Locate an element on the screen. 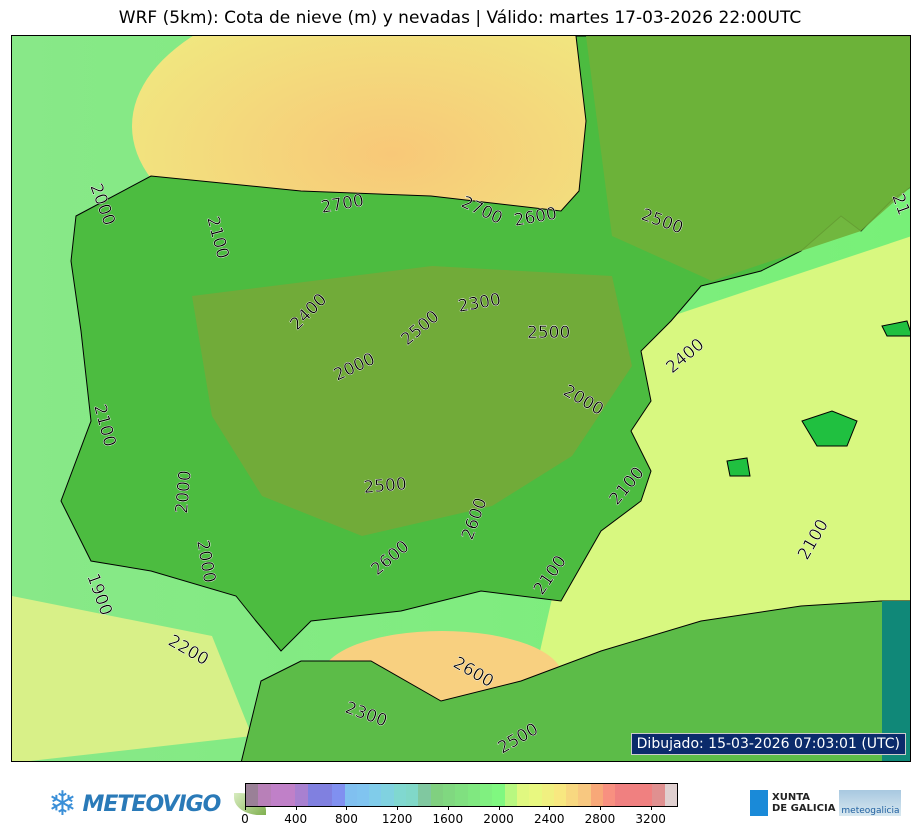 This screenshot has width=920, height=838. drawn-timestamp: Dibujado: 15-03-2026 07:03:01 (UTC) is located at coordinates (768, 744).